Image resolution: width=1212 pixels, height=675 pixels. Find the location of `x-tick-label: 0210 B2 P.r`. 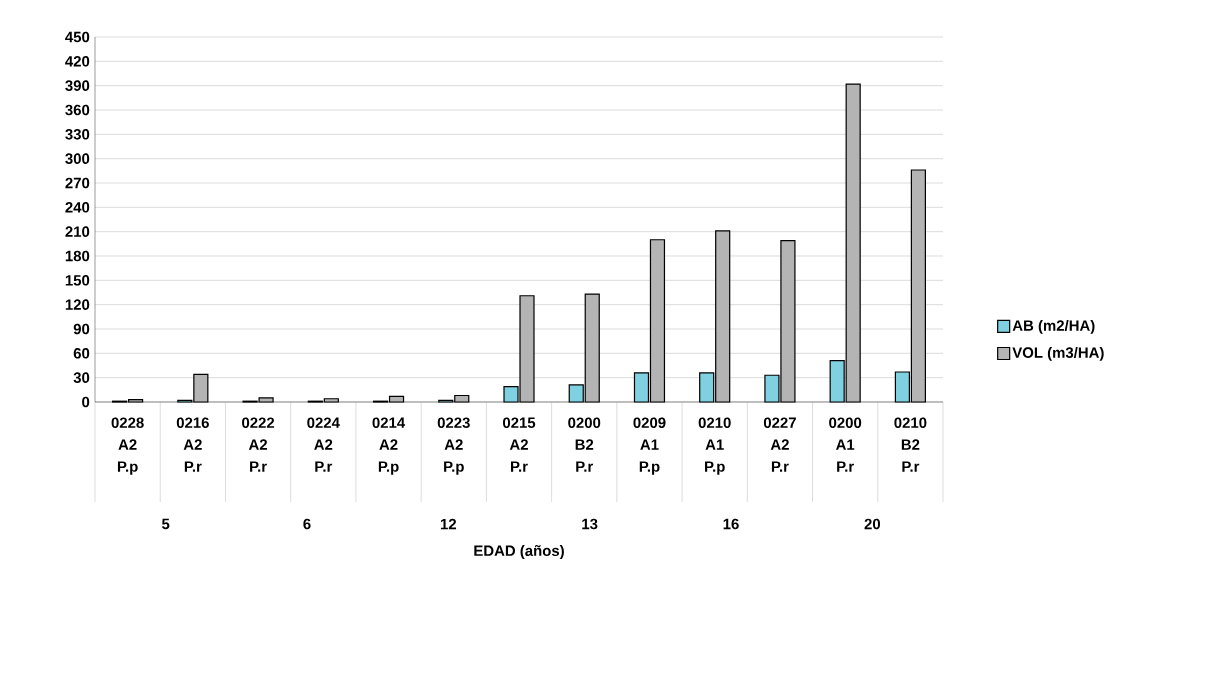

x-tick-label: 0210 B2 P.r is located at coordinates (910, 444).